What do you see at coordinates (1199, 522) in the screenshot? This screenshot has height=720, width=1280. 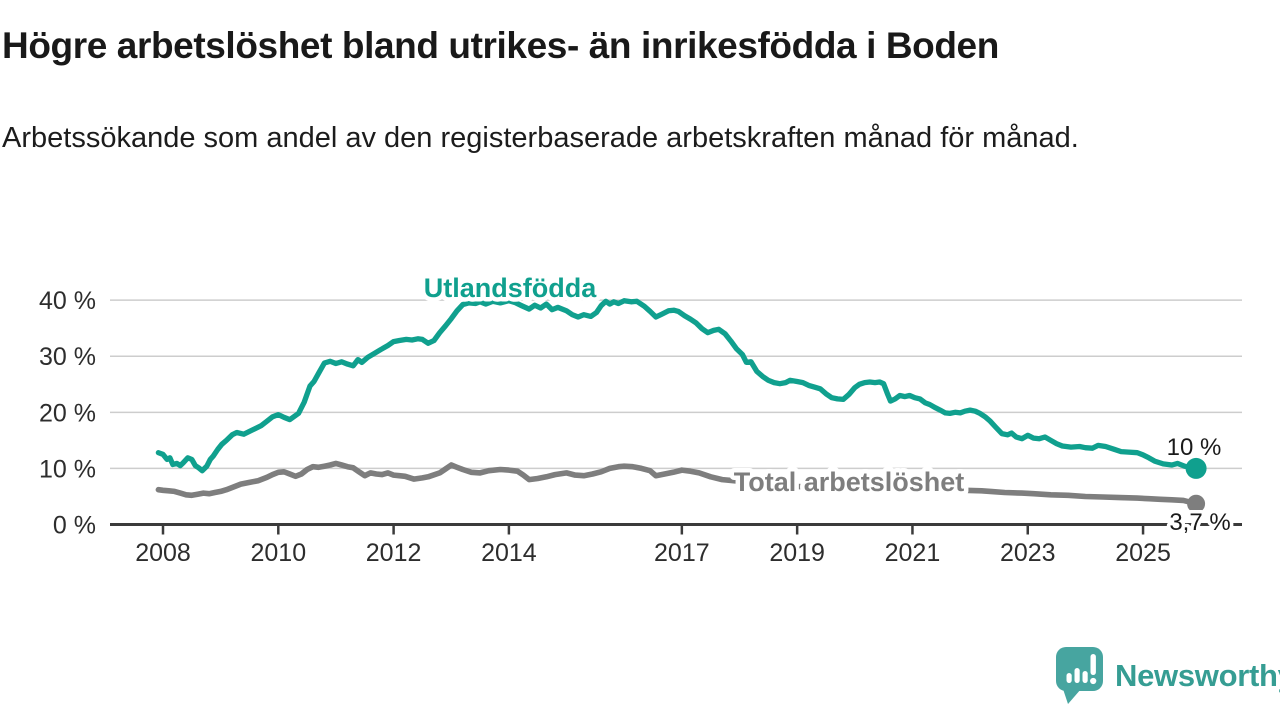 I see `value-label-total-arbetsloshet: 3,7 %` at bounding box center [1199, 522].